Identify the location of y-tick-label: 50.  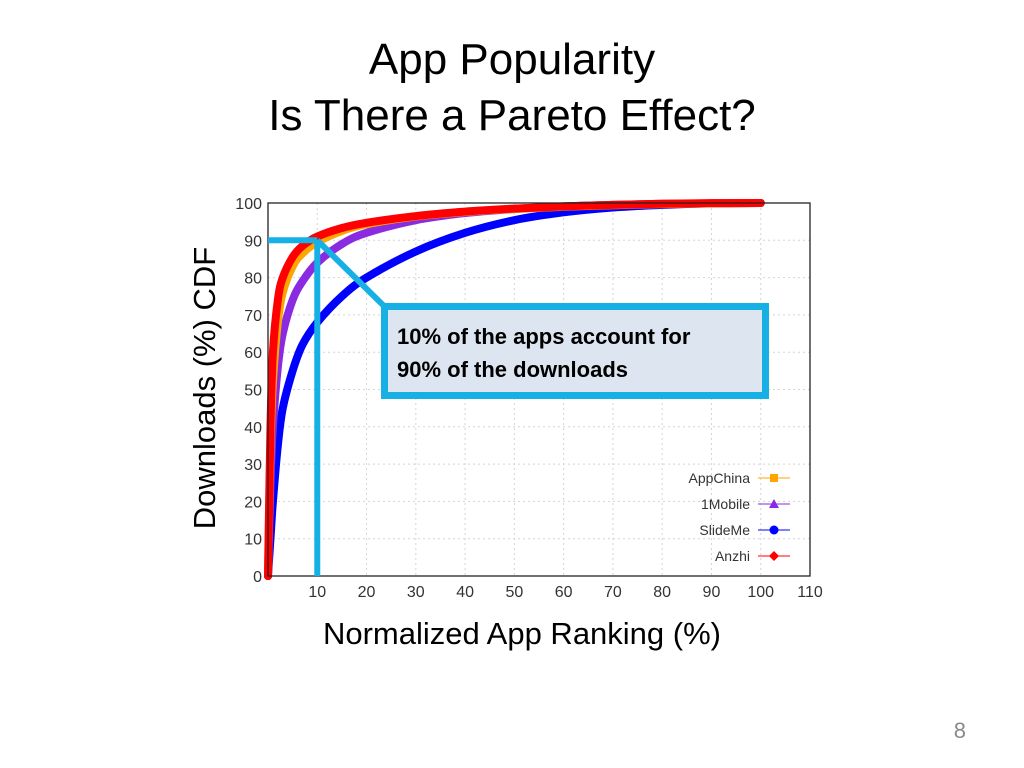
(253, 391).